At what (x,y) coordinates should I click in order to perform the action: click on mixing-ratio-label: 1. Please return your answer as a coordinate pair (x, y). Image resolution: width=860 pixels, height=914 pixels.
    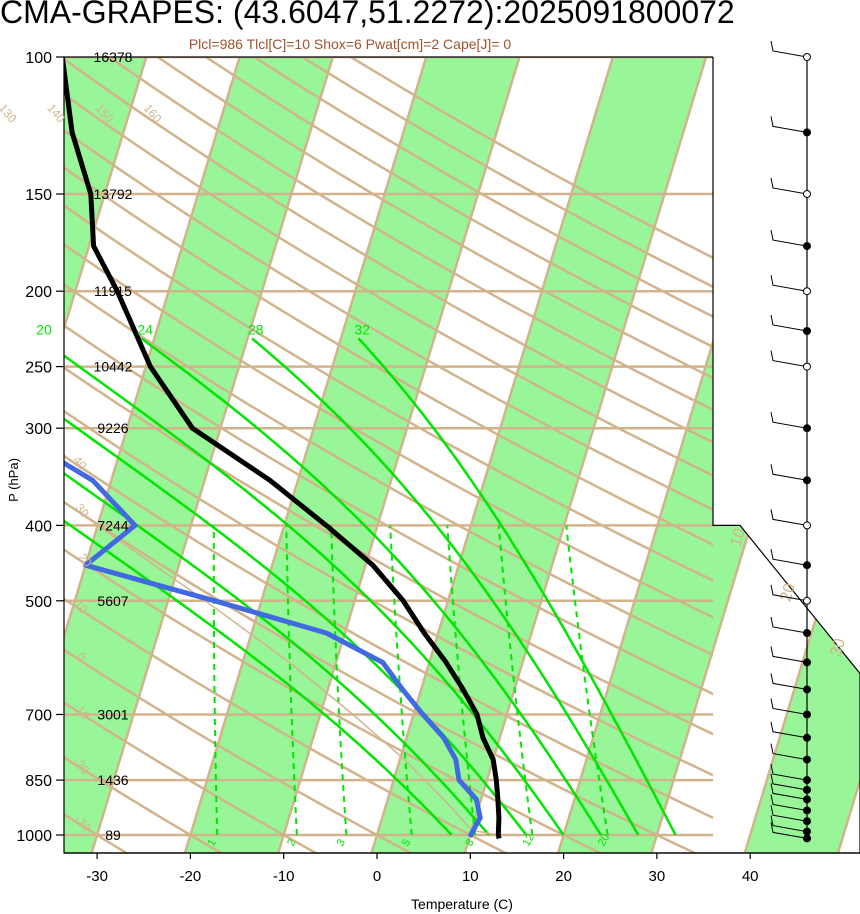
    Looking at the image, I should click on (211, 842).